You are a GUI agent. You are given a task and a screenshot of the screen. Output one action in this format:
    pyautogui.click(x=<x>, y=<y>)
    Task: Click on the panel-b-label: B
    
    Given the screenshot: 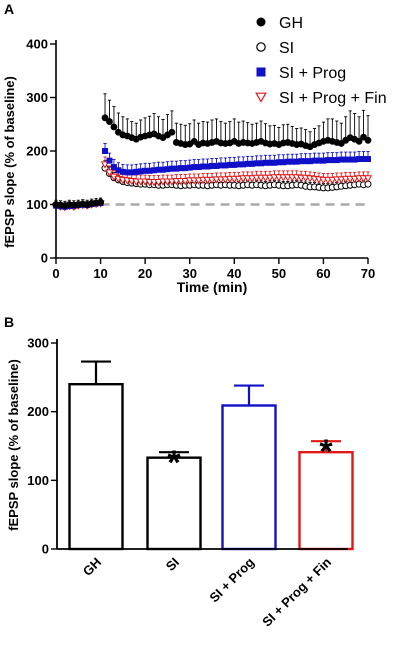 What is the action you would take?
    pyautogui.click(x=9, y=322)
    